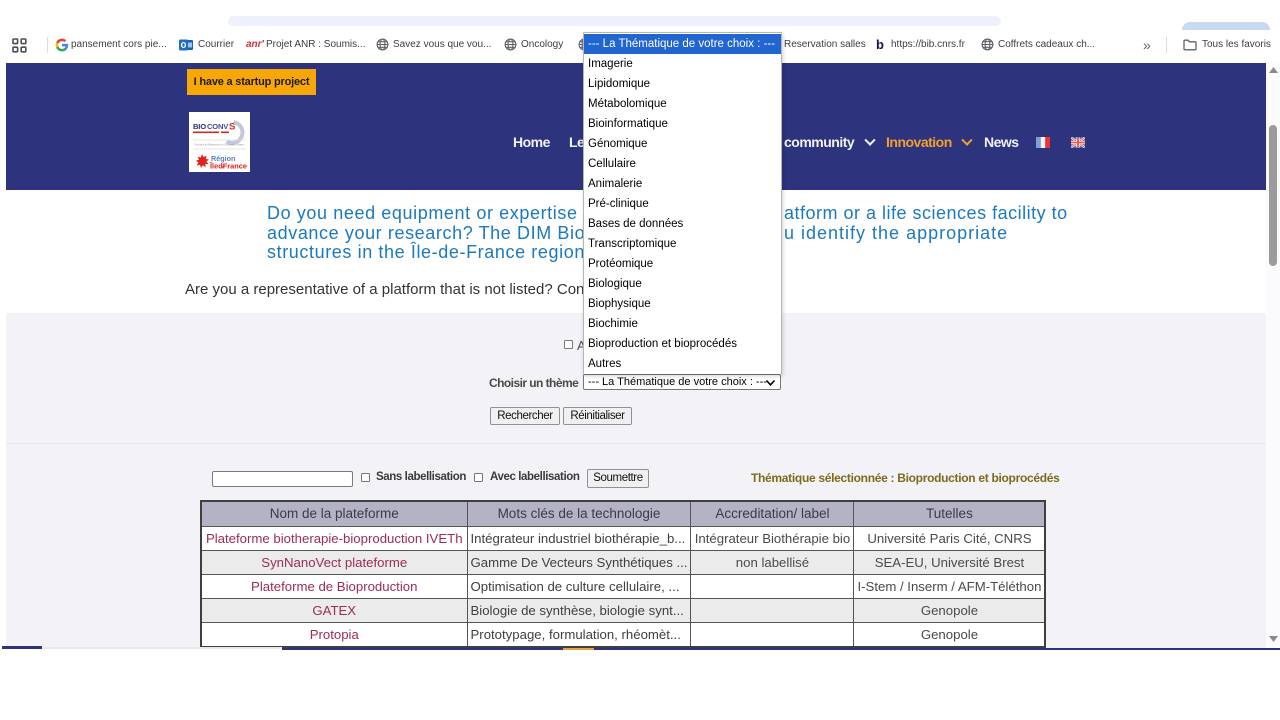 This screenshot has height=720, width=1280. Describe the element at coordinates (228, 166) in the screenshot. I see `svg-text: Îled̷France` at that location.